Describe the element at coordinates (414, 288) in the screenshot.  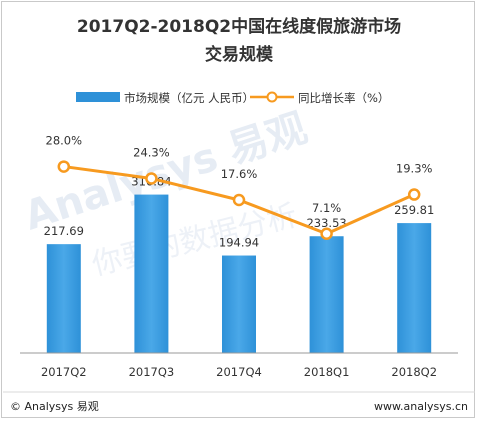
I see `bar-2018Q2` at that location.